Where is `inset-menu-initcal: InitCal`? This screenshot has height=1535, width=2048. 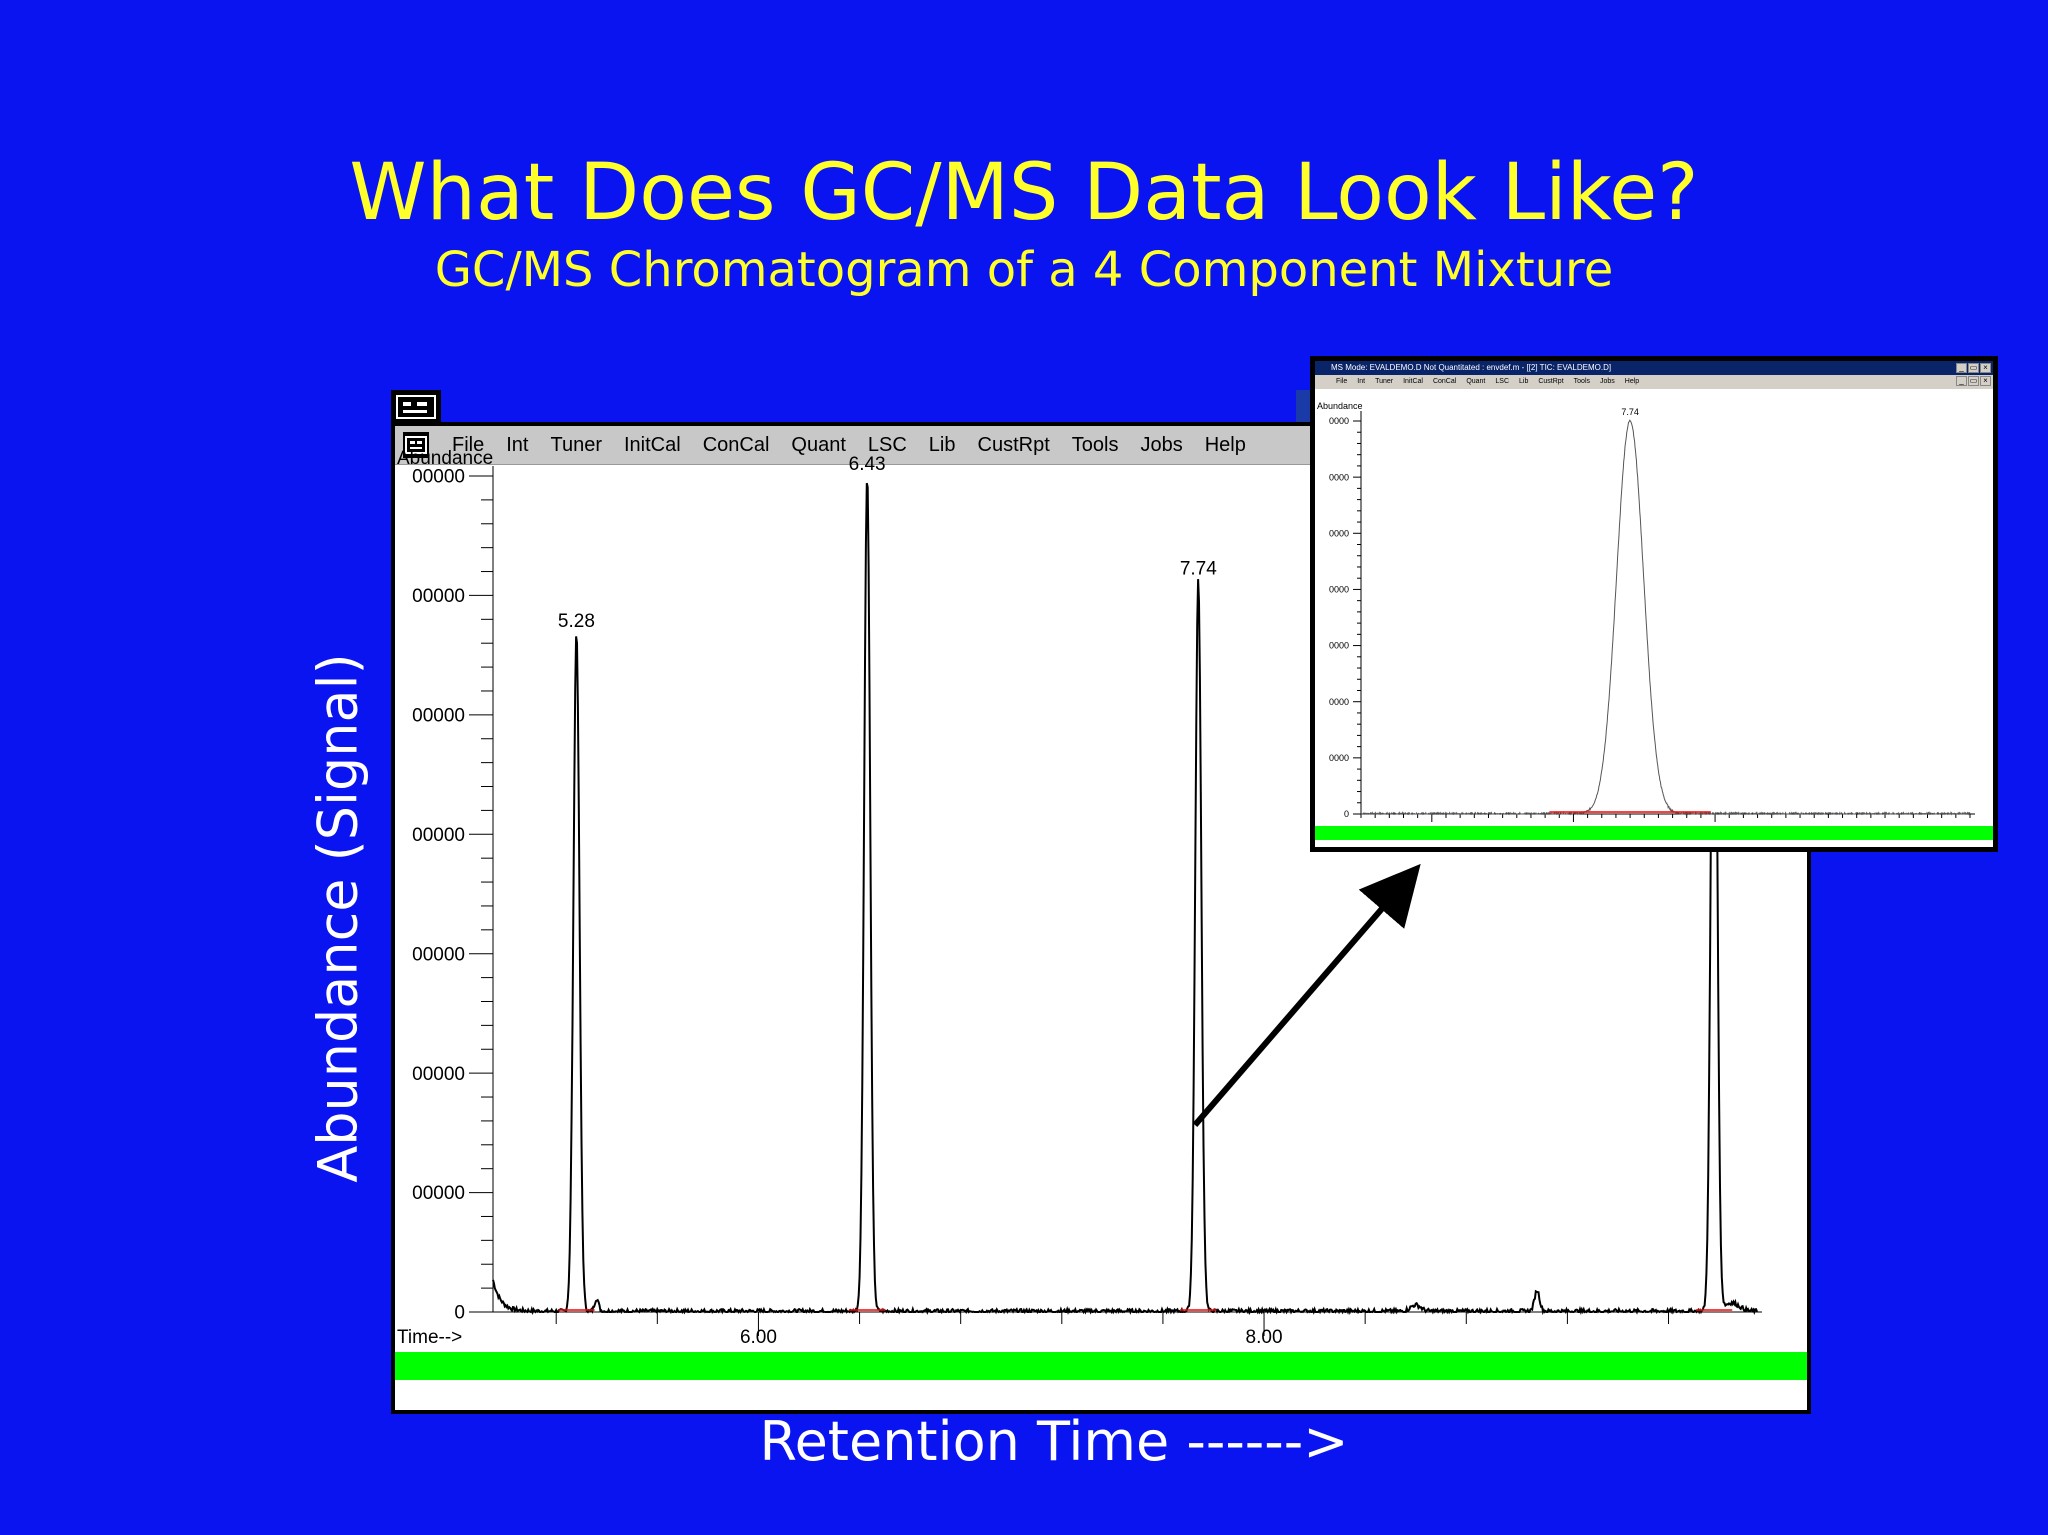 inset-menu-initcal: InitCal is located at coordinates (1413, 381).